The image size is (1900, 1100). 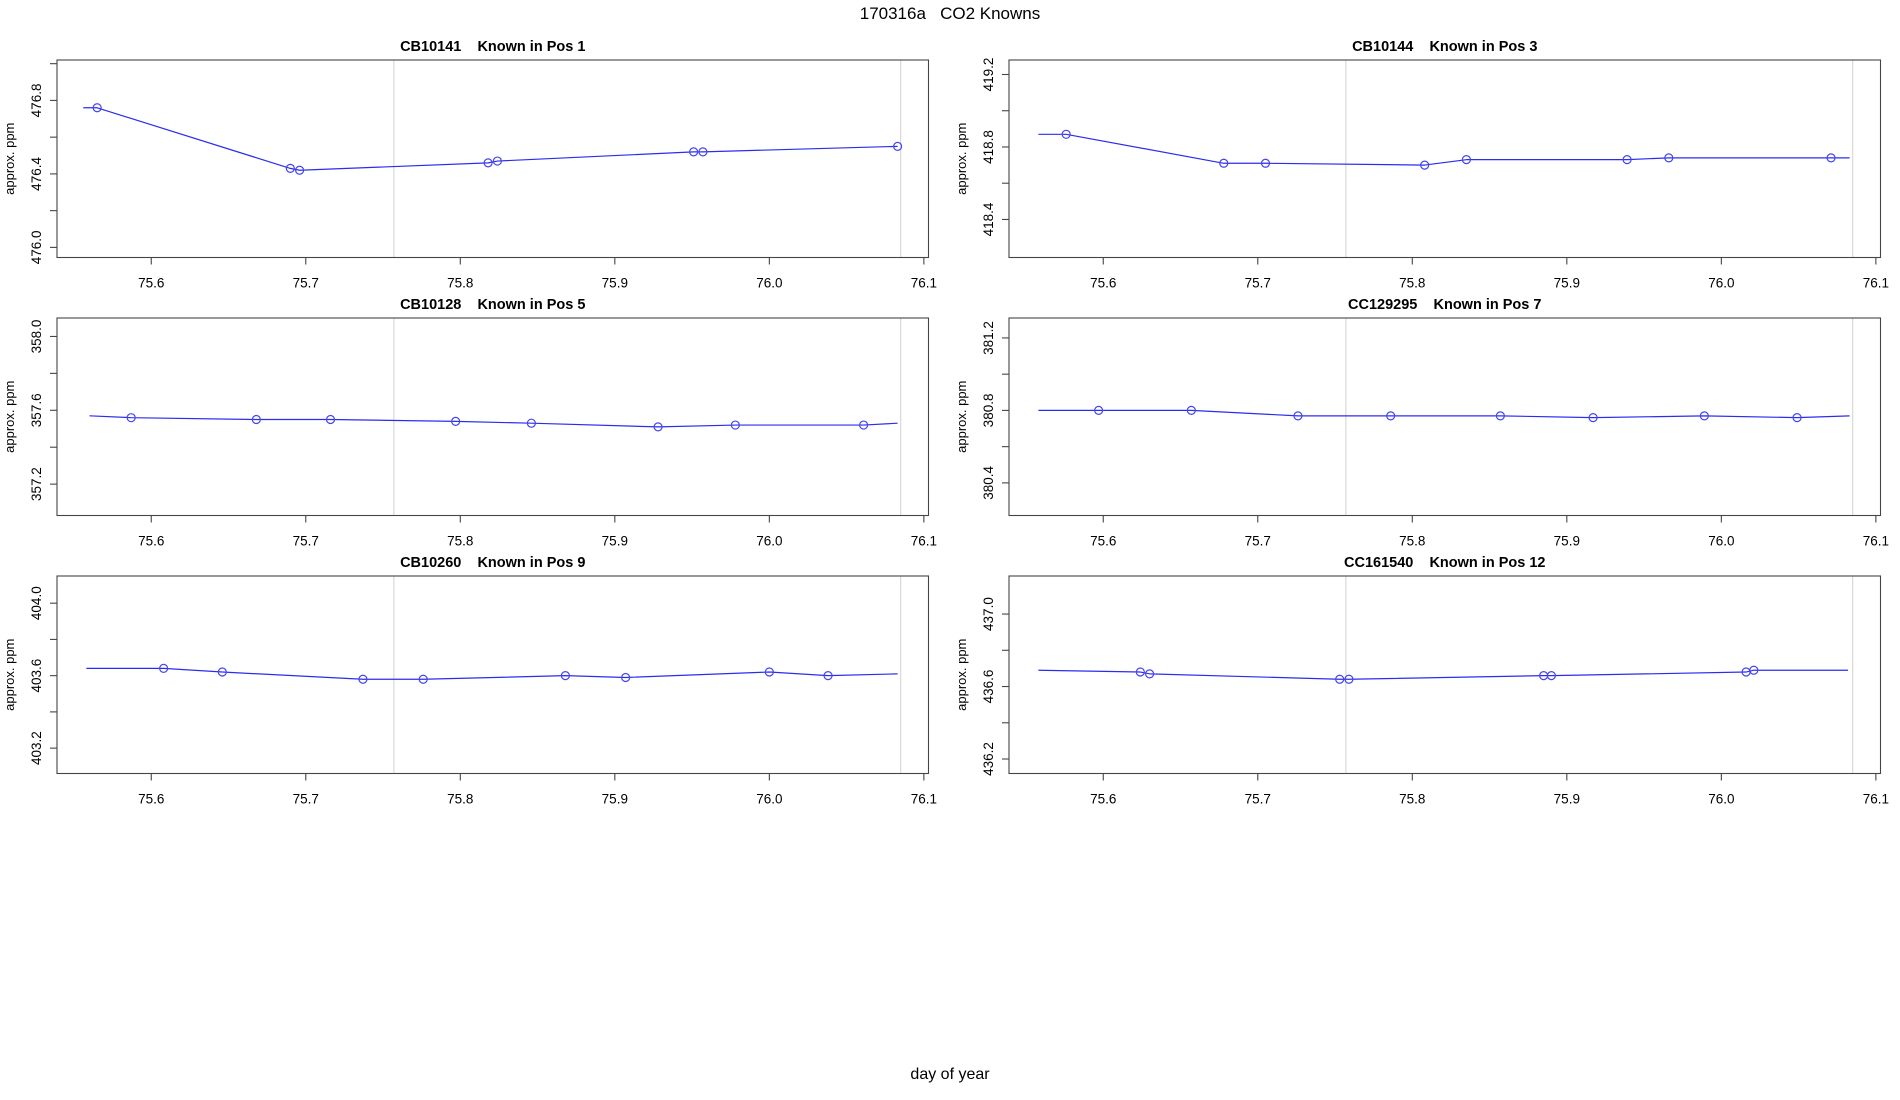 I want to click on y-tick-label: 476.4, so click(x=36, y=173).